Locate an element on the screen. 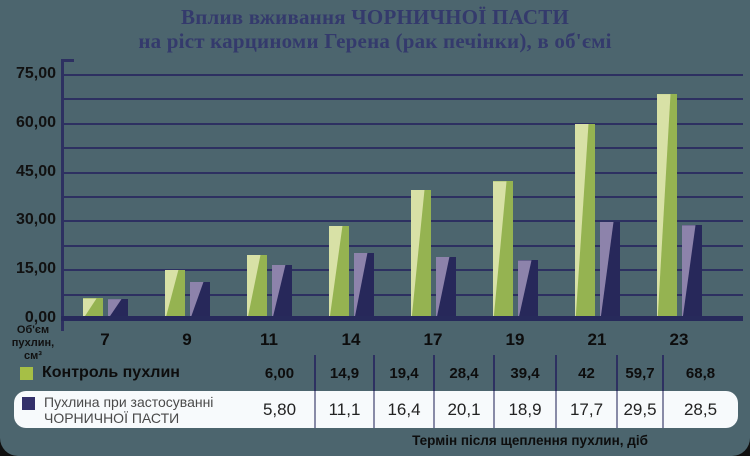  legend-label-control: Контроль пухлин is located at coordinates (111, 372).